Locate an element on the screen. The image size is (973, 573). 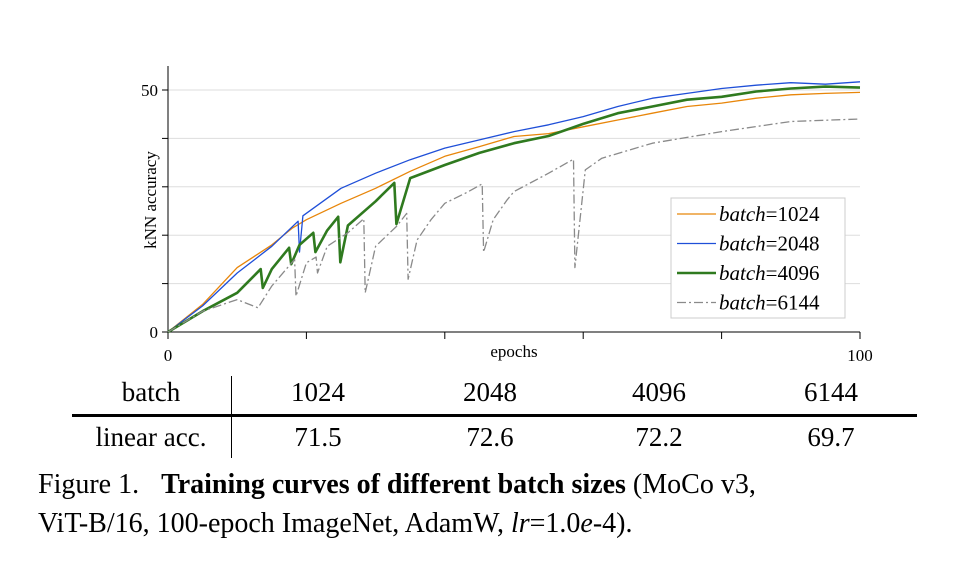
legend-entry: batch=4096 is located at coordinates (769, 273).